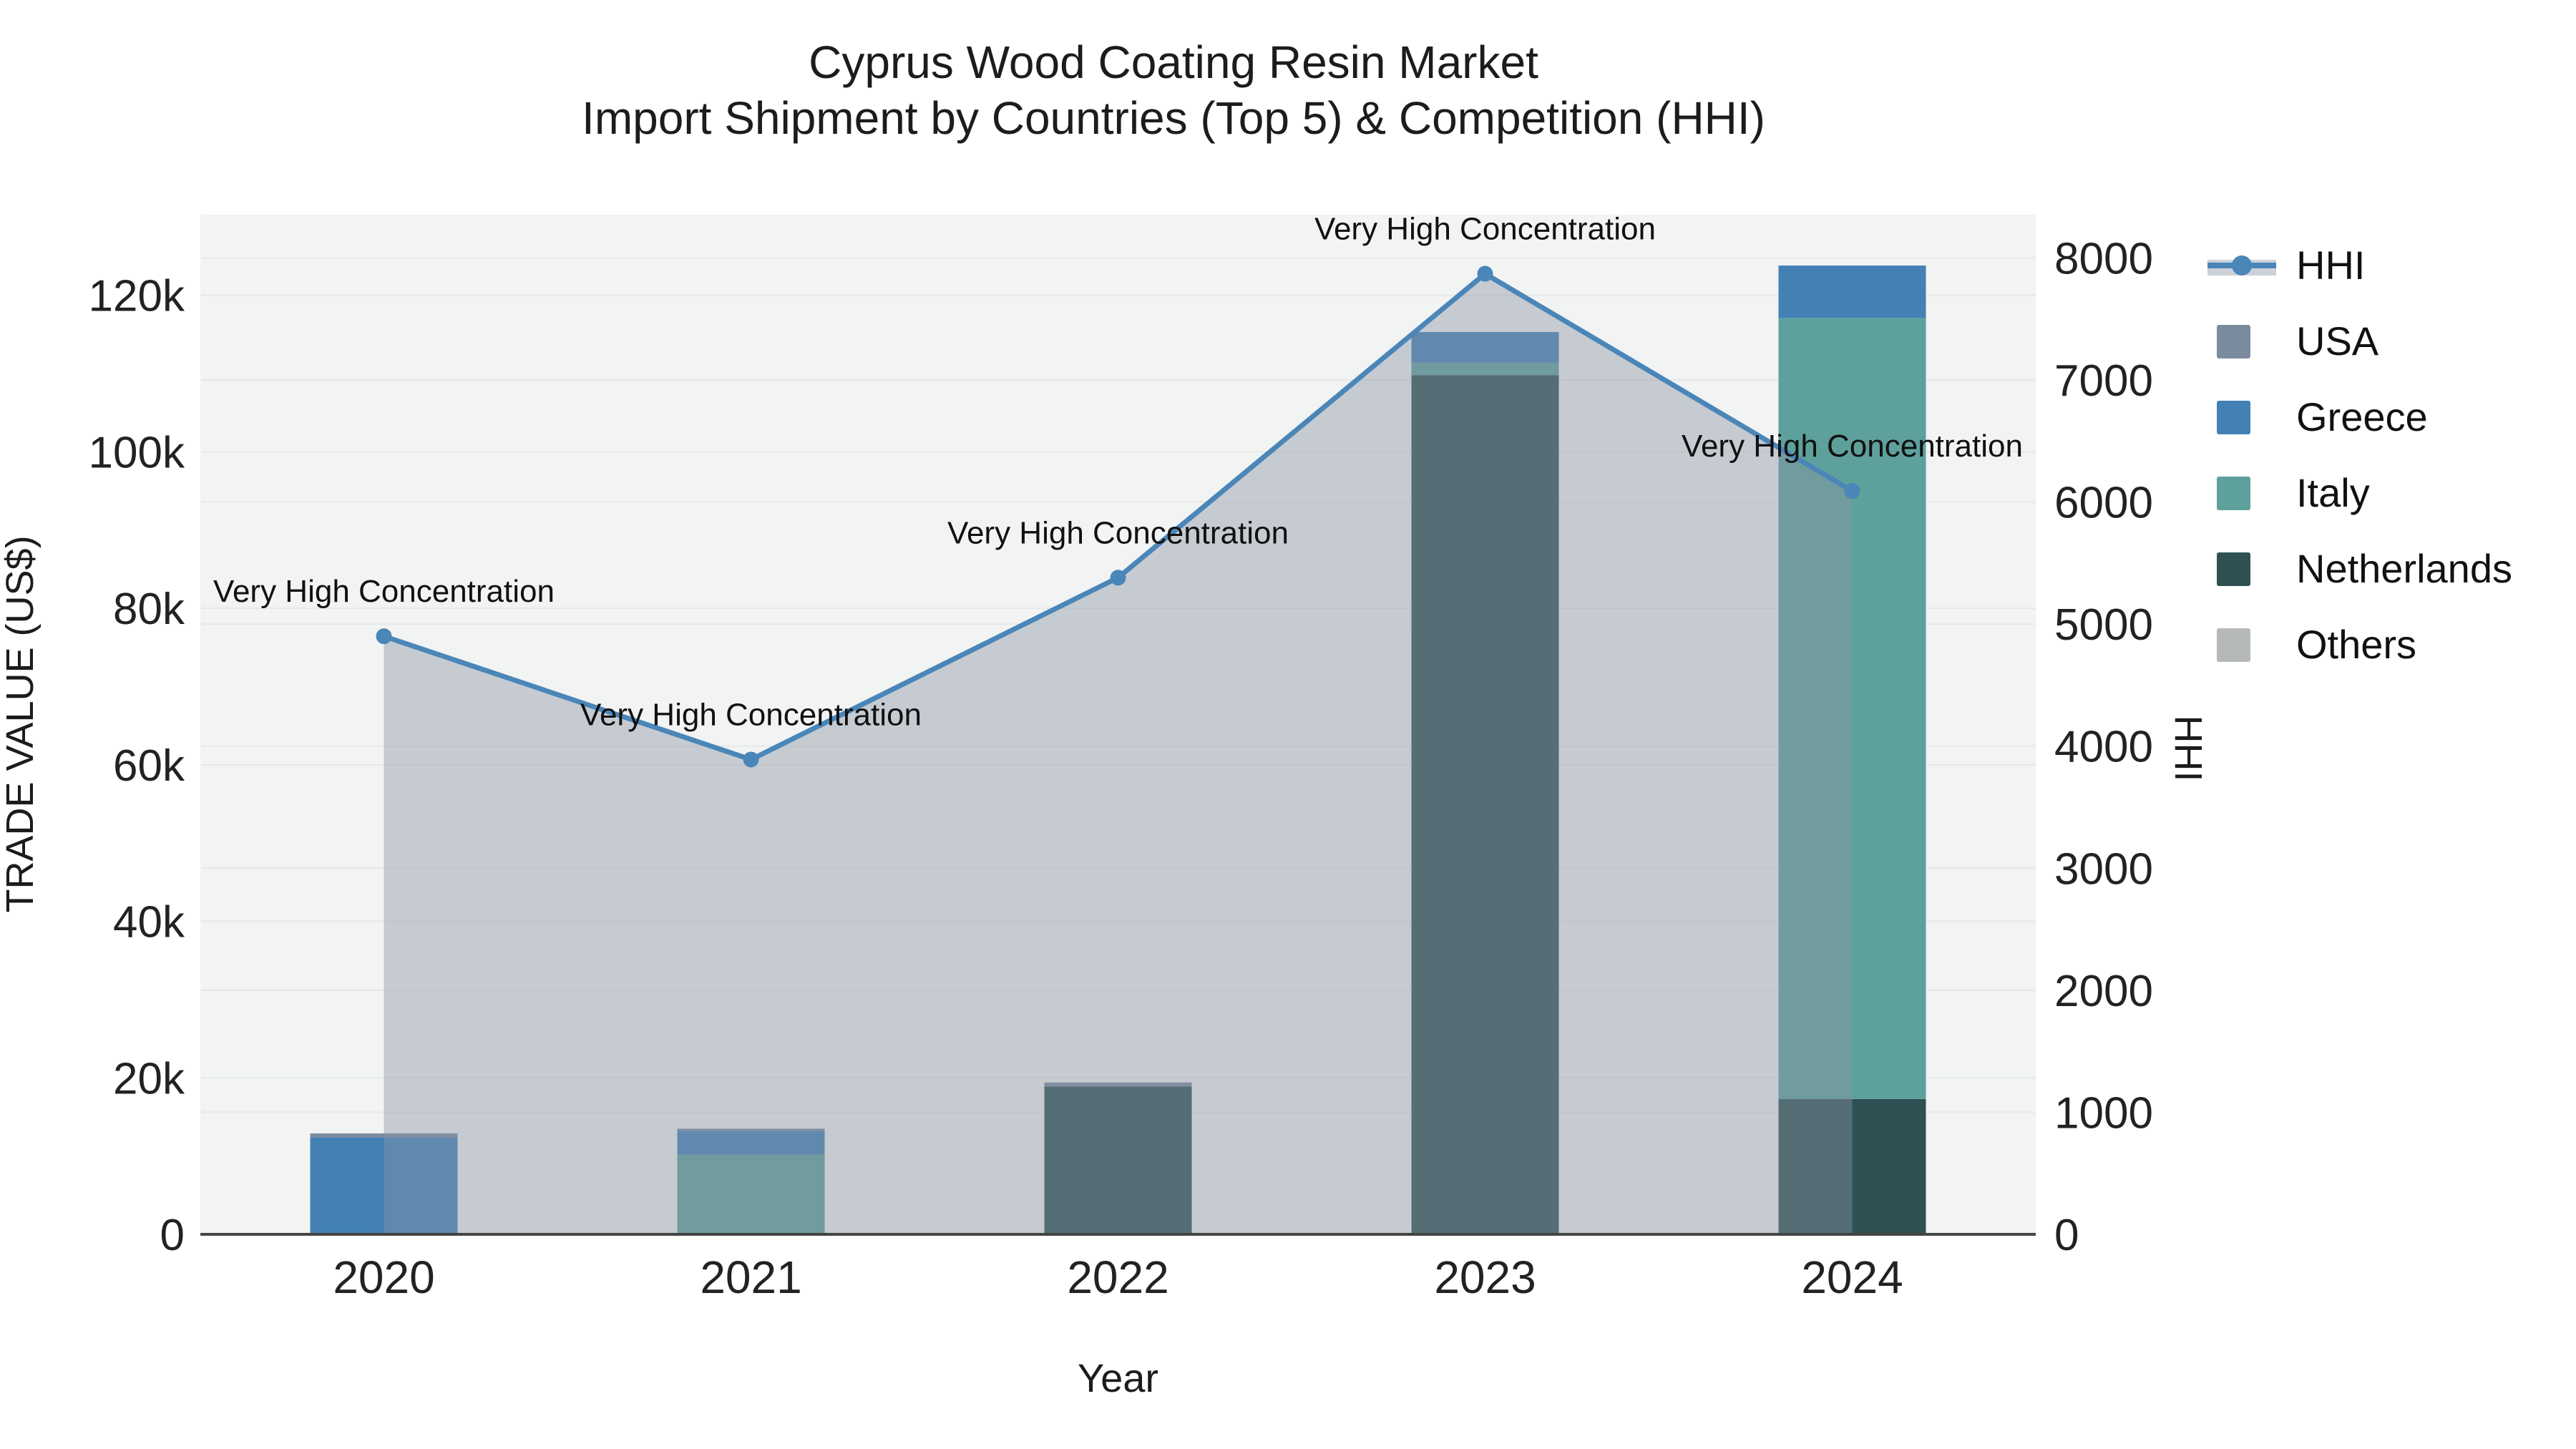 The width and height of the screenshot is (2576, 1449). I want to click on bar-greece-2020, so click(384, 1185).